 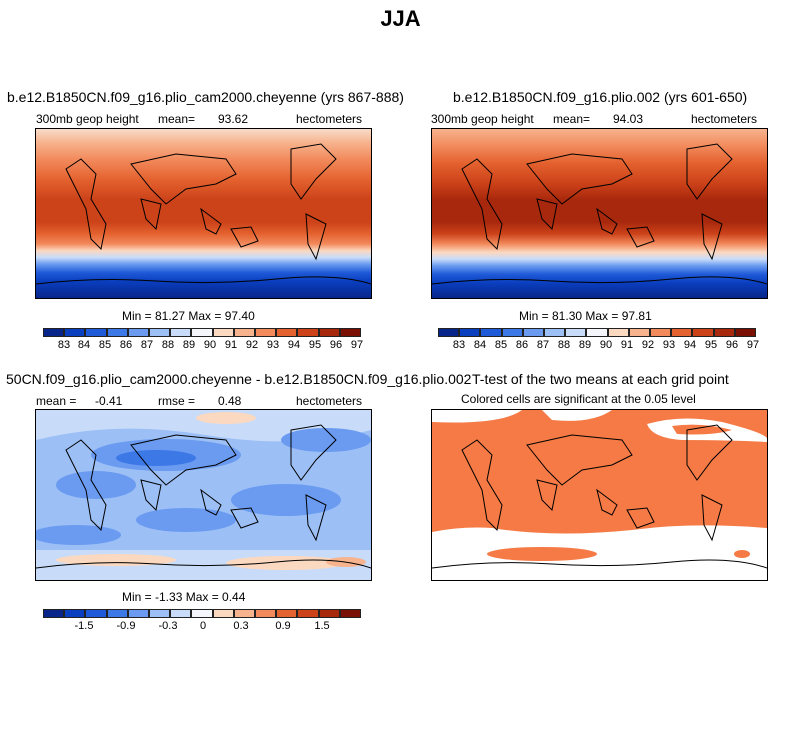 What do you see at coordinates (400, 18) in the screenshot?
I see `figure-title: JJA` at bounding box center [400, 18].